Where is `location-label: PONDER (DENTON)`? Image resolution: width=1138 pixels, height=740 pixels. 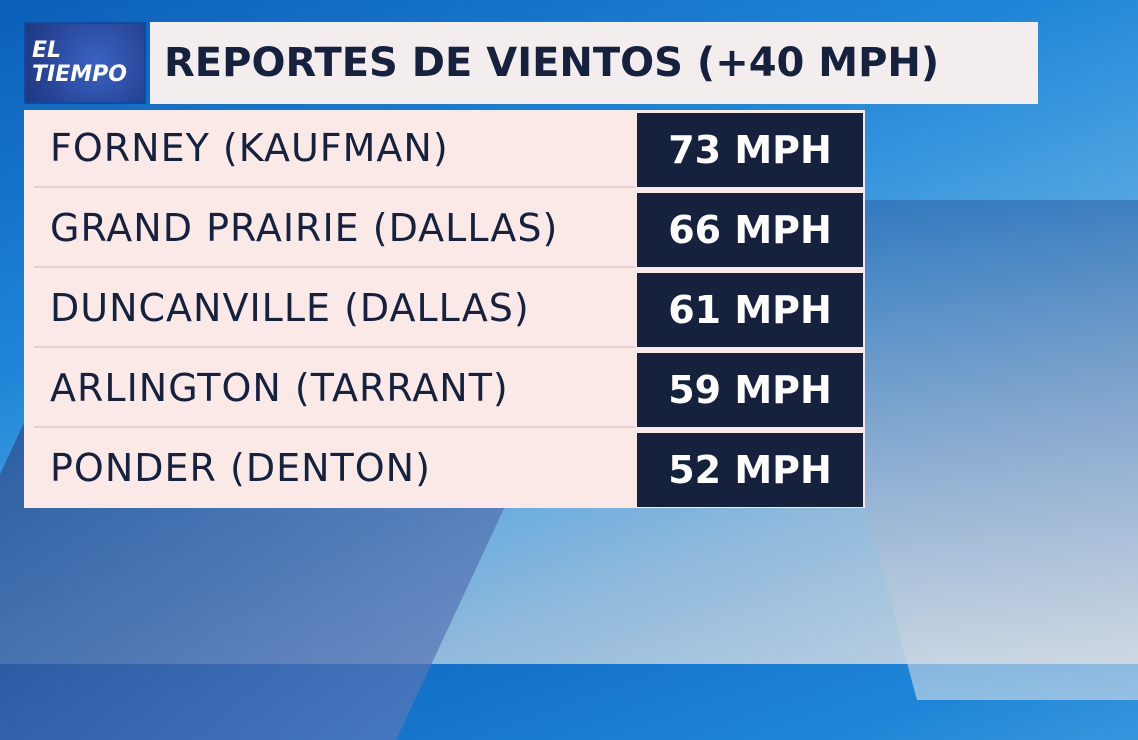 location-label: PONDER (DENTON) is located at coordinates (240, 468).